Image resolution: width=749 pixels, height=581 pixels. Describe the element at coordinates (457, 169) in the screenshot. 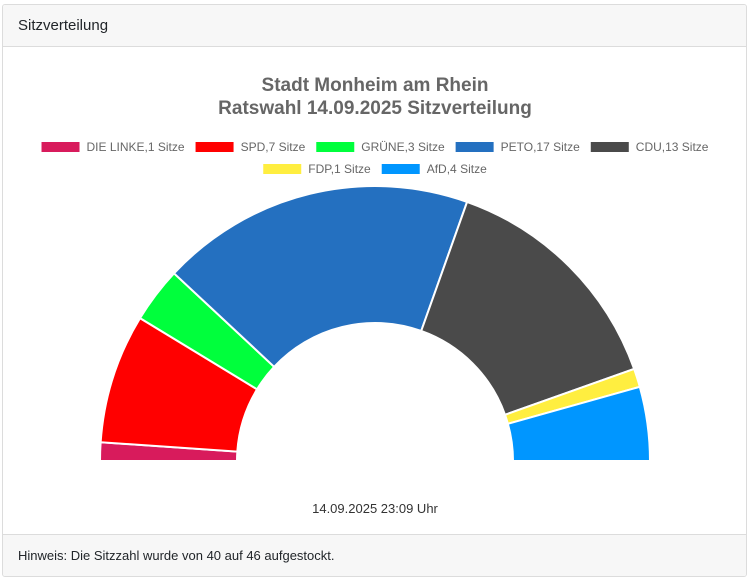

I see `legend-label-6: AfD,4 Sitze` at that location.